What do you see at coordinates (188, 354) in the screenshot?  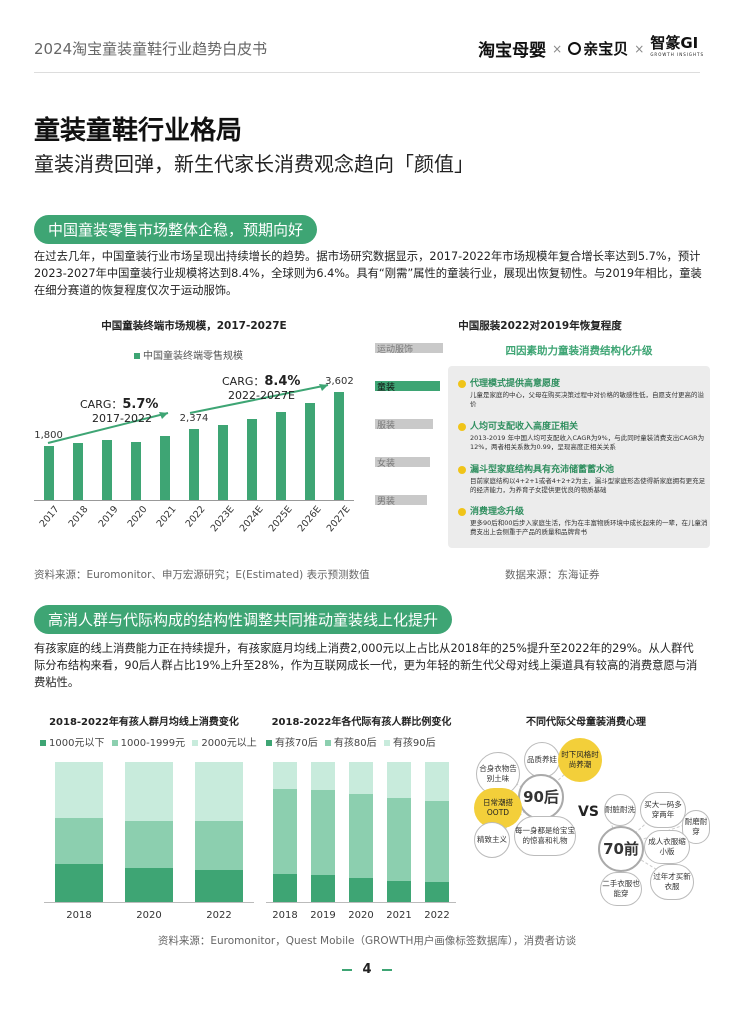 I see `chart1-legend: 中国童装终端零售规模` at bounding box center [188, 354].